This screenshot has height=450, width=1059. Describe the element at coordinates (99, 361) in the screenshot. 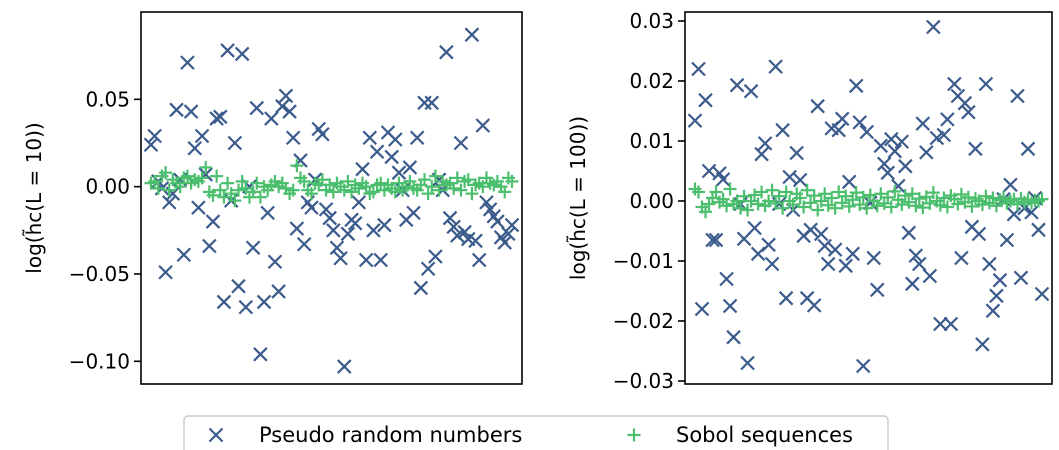

I see `y-tick-label: −0.10` at that location.